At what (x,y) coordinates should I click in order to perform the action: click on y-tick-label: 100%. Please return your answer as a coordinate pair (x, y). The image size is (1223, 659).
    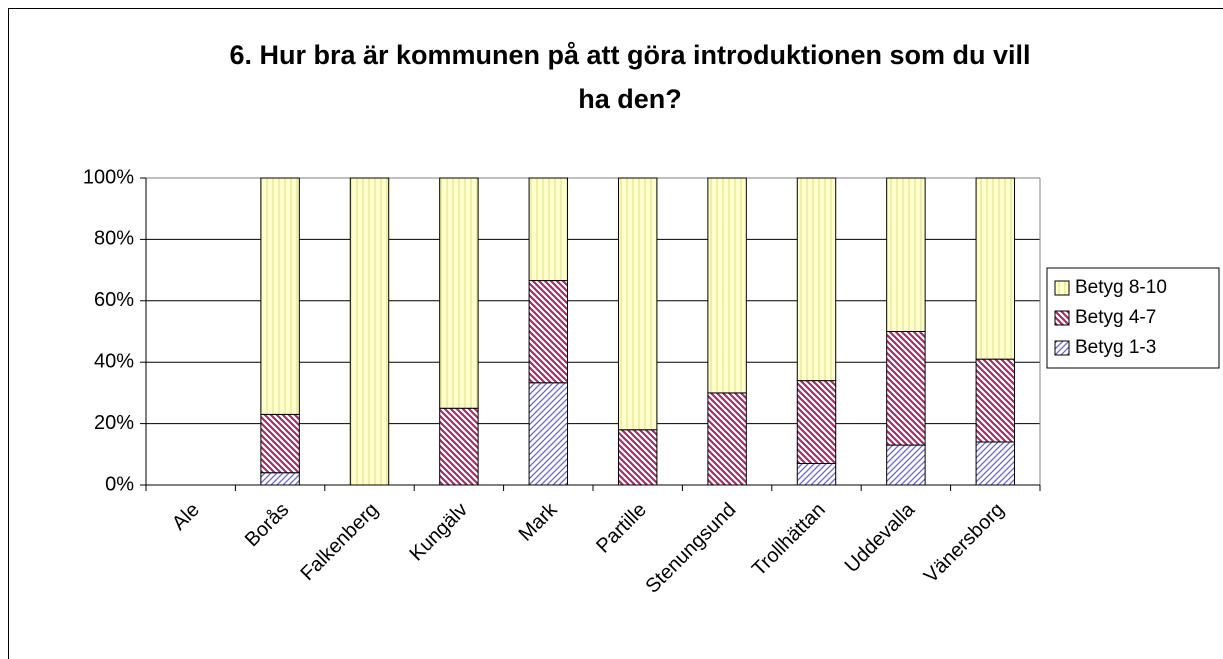
    Looking at the image, I should click on (108, 177).